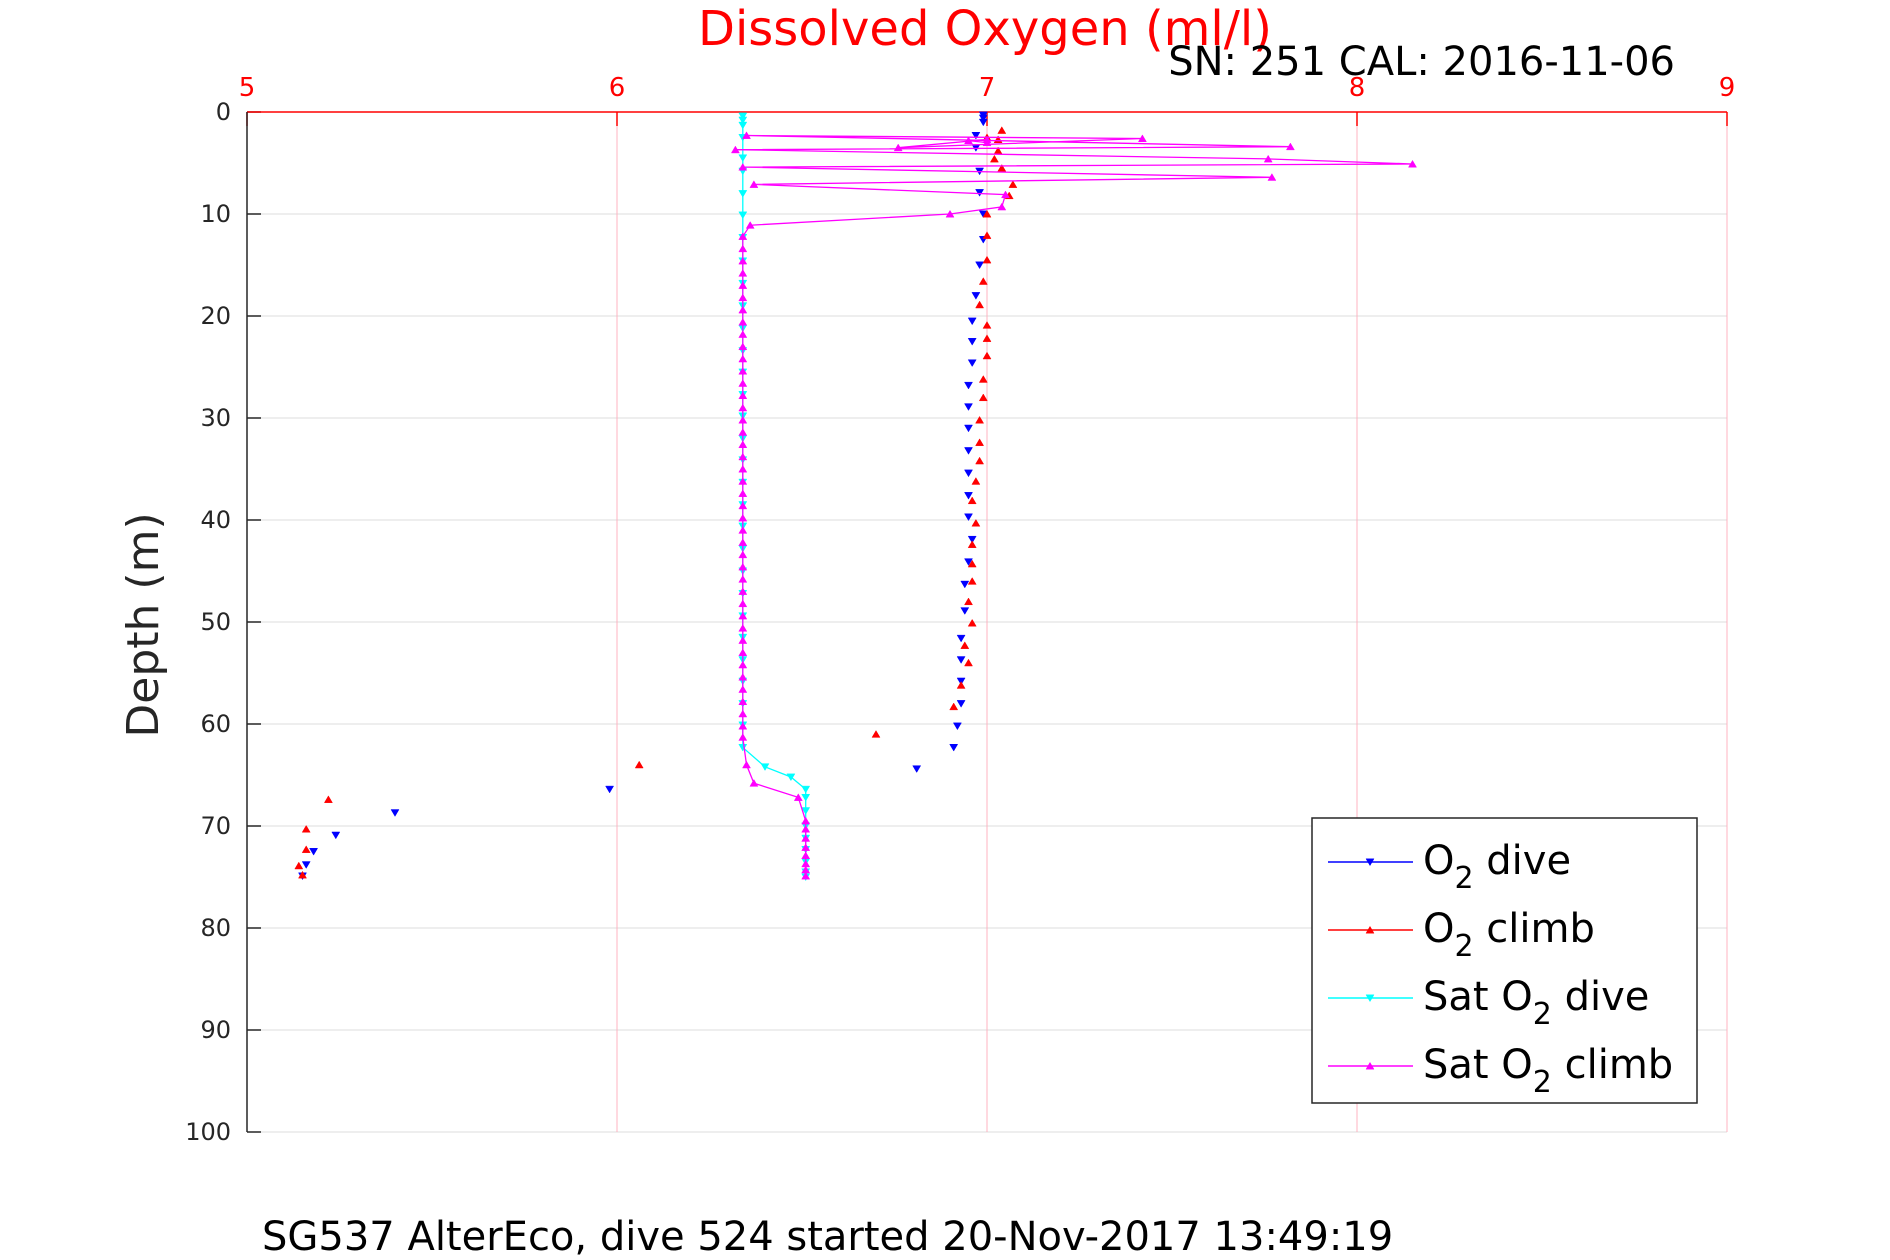 This screenshot has width=1890, height=1260. What do you see at coordinates (1727, 88) in the screenshot?
I see `x-tick-label: 9` at bounding box center [1727, 88].